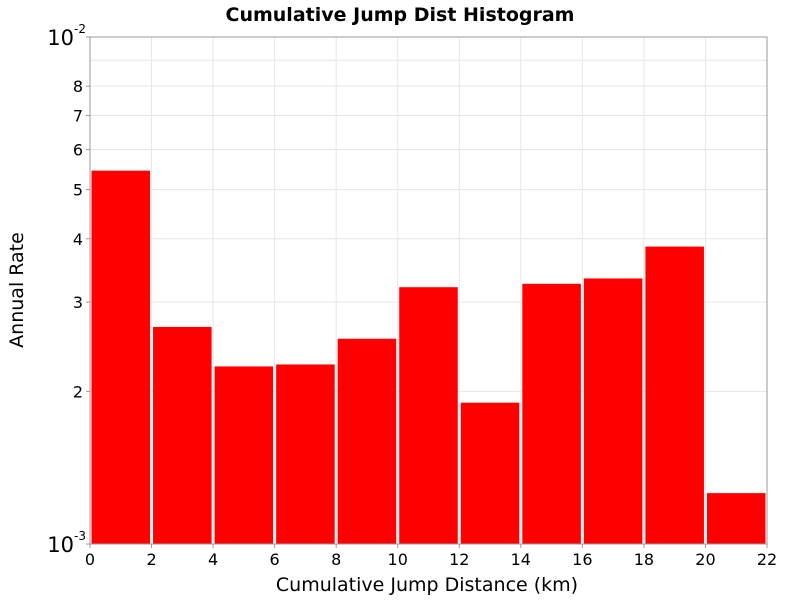 The image size is (800, 600). I want to click on y-tick-label-power: 10 -2, so click(66, 36).